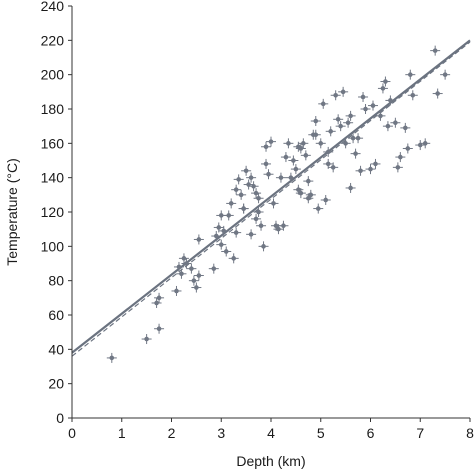 The height and width of the screenshot is (472, 474). I want to click on y-tick-label: 160, so click(53, 143).